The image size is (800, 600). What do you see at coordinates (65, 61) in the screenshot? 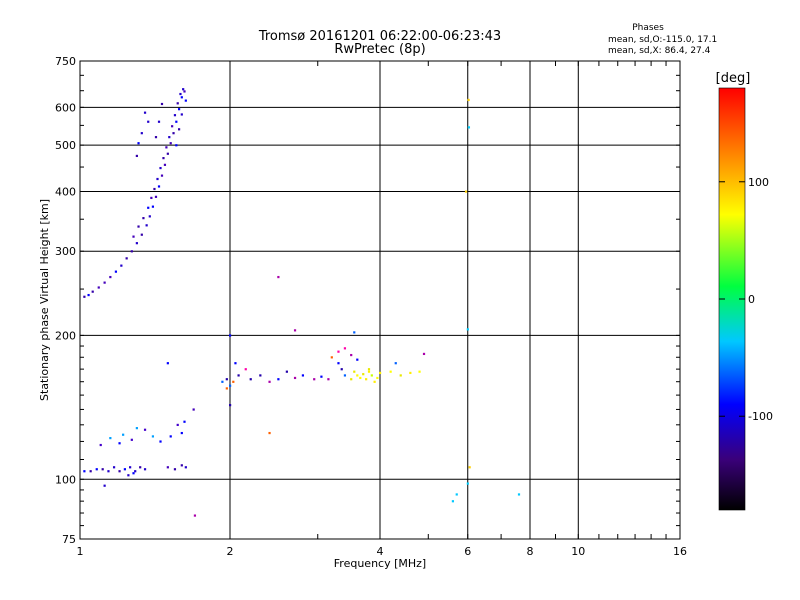
I see `y-tick-label: 750` at bounding box center [65, 61].